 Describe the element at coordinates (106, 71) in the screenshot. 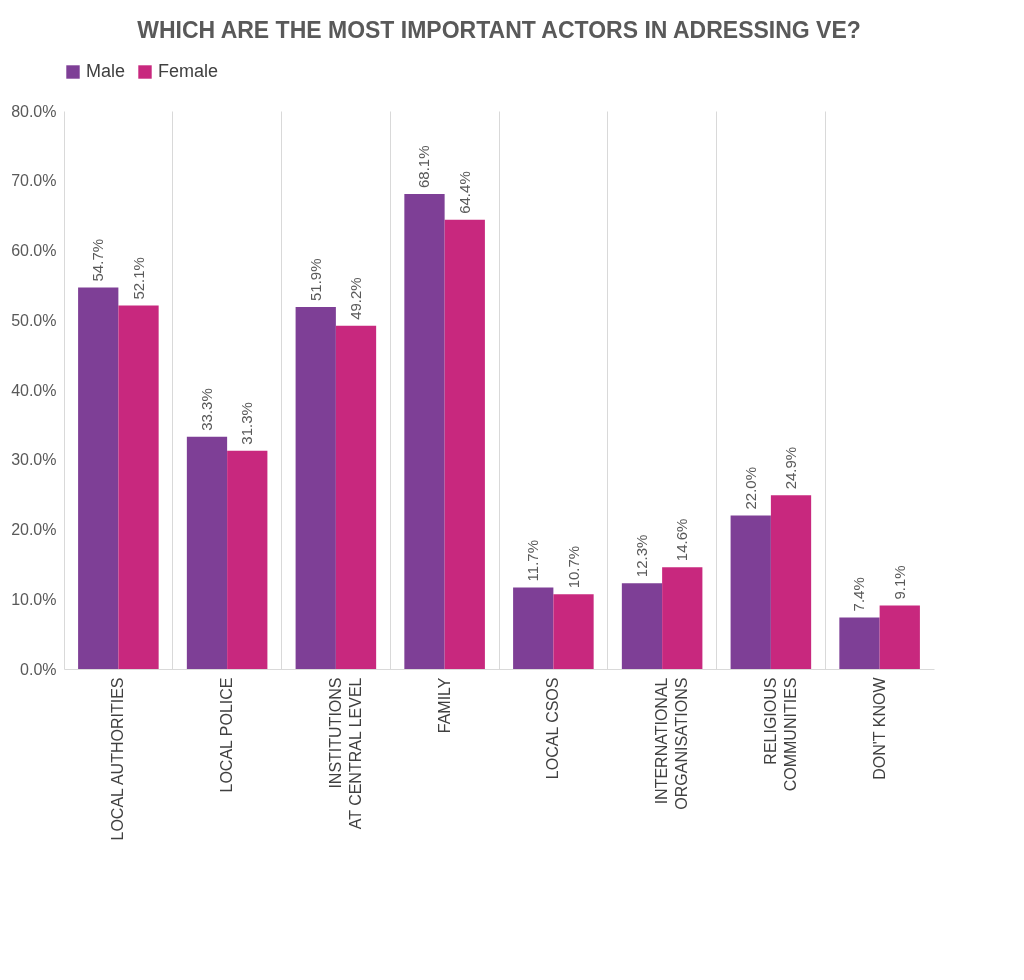

I see `legend-label: Male` at that location.